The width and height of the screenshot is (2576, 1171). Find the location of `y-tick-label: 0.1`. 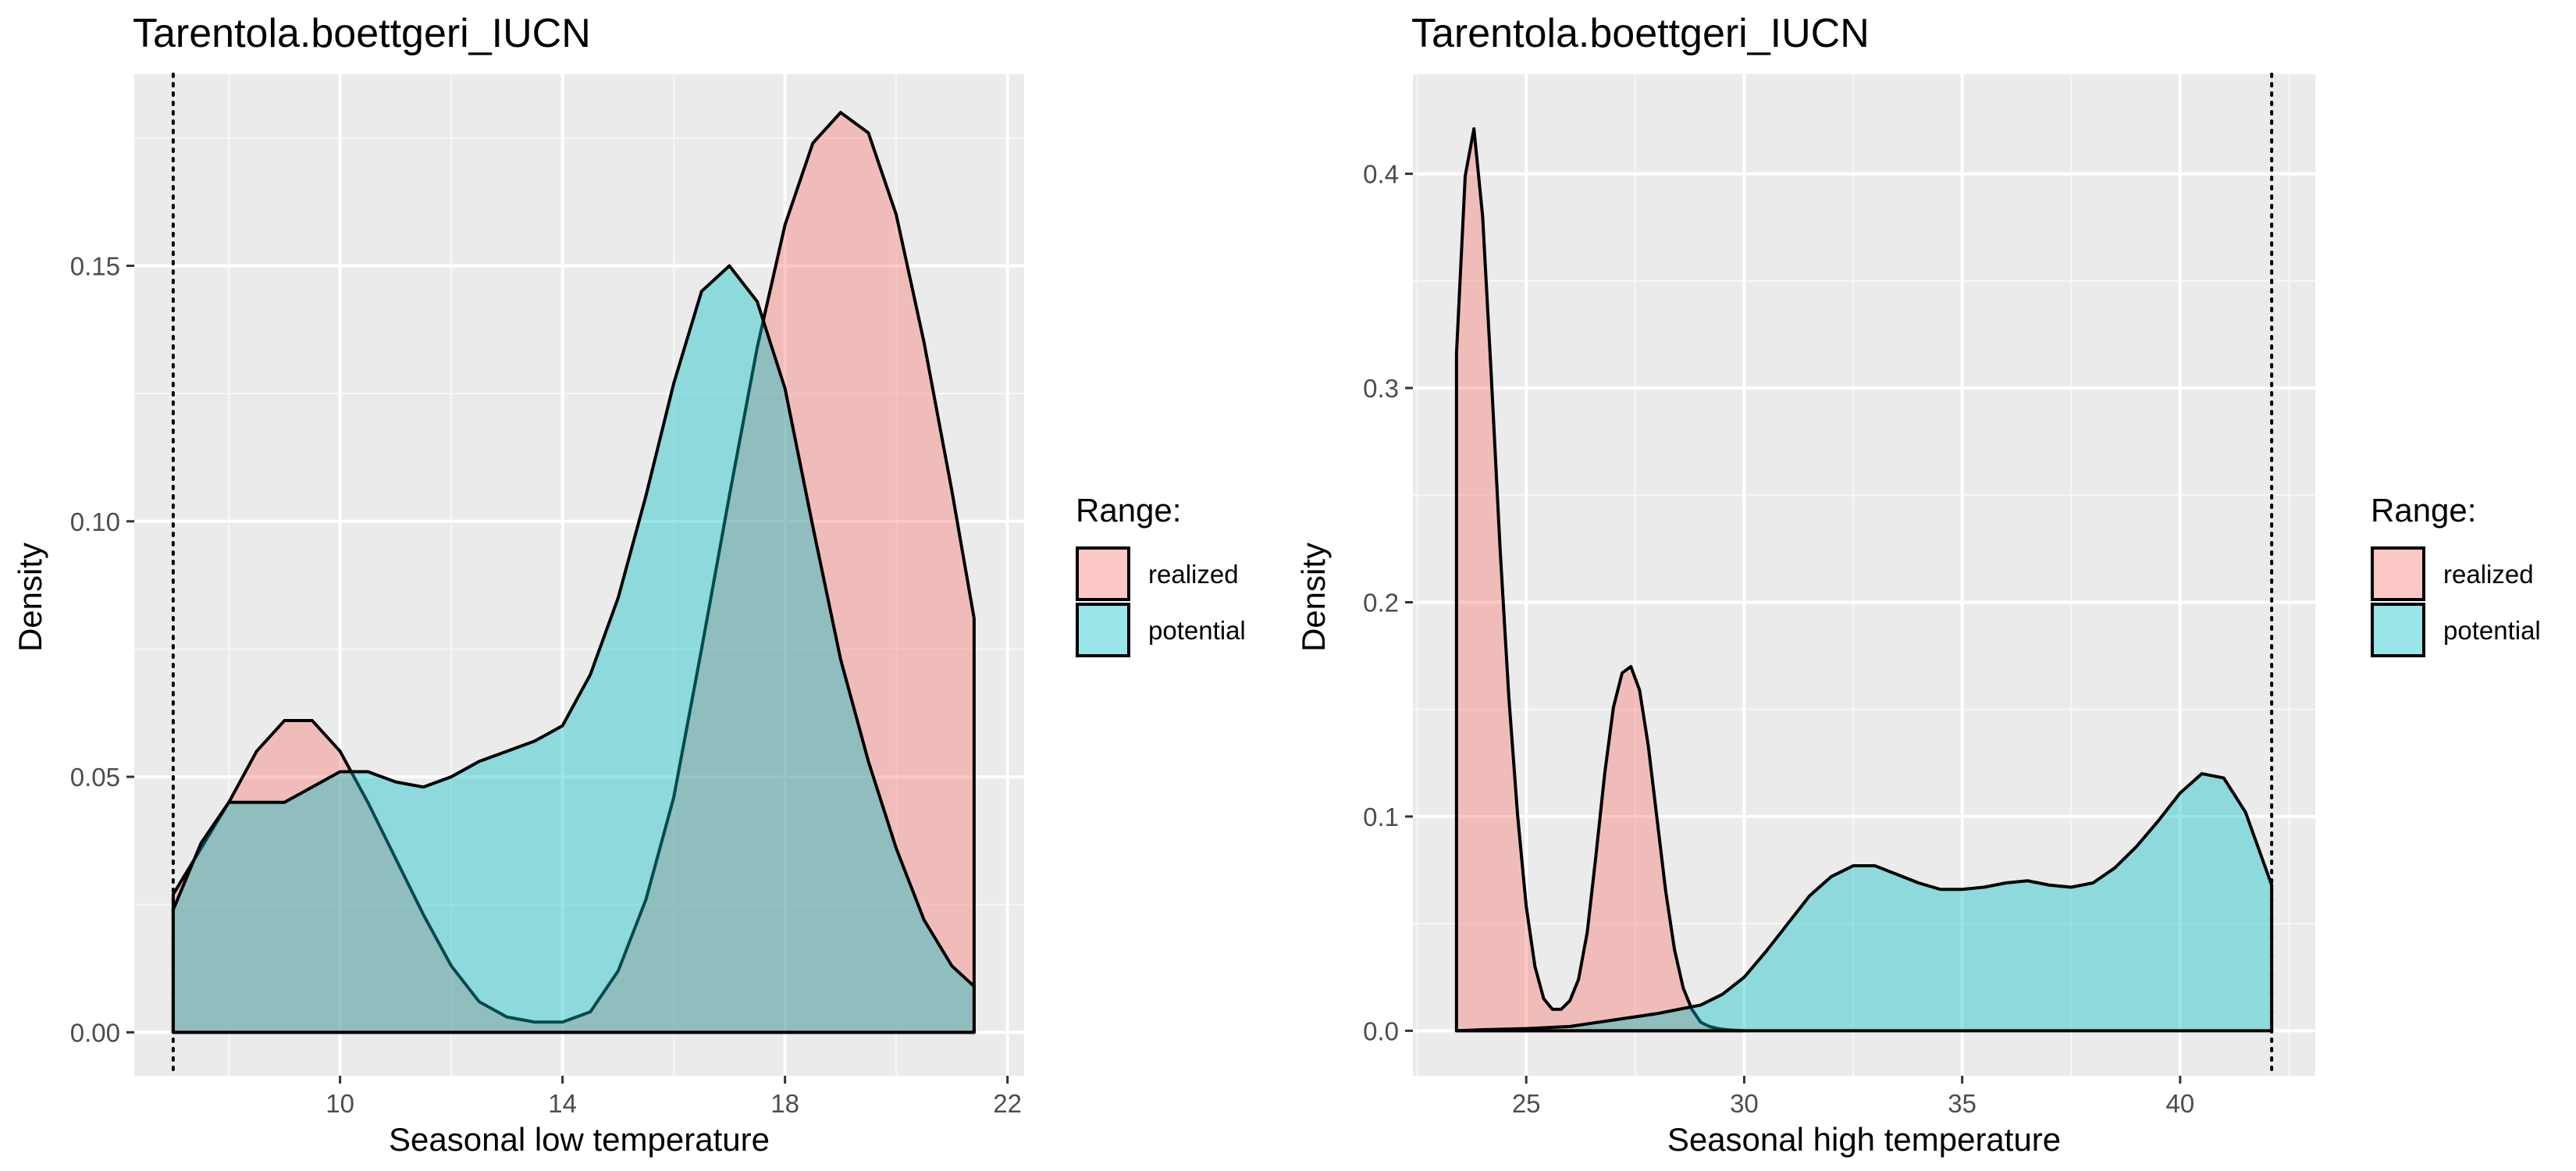

y-tick-label: 0.1 is located at coordinates (1381, 817).